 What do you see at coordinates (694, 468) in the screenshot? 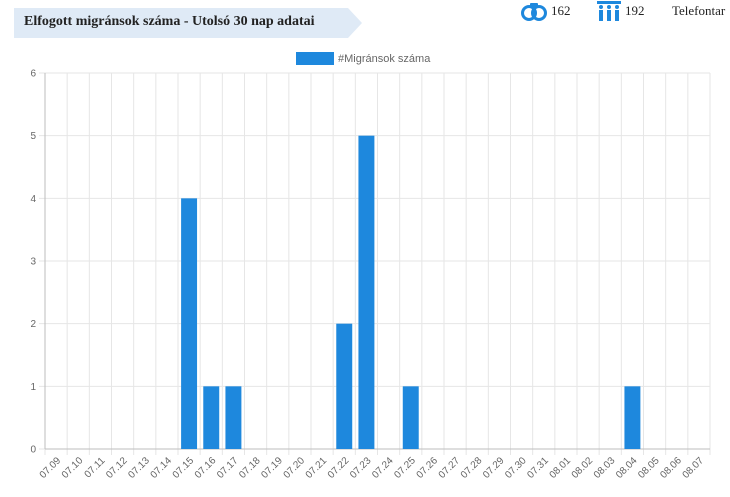
I see `x-tick-label: 08.07` at bounding box center [694, 468].